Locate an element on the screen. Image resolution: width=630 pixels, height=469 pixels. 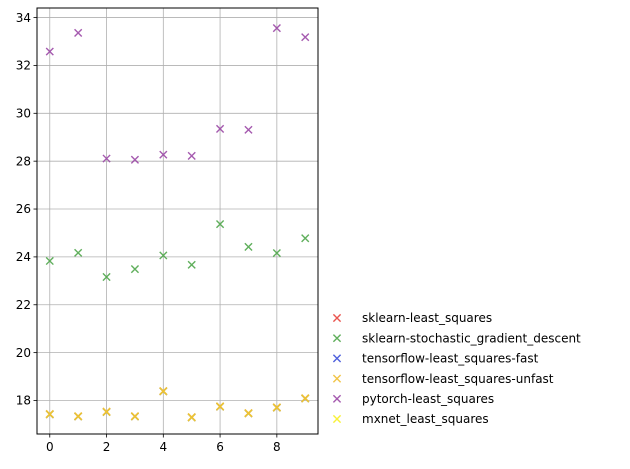
legend-label: mxnet_least_squares is located at coordinates (425, 419).